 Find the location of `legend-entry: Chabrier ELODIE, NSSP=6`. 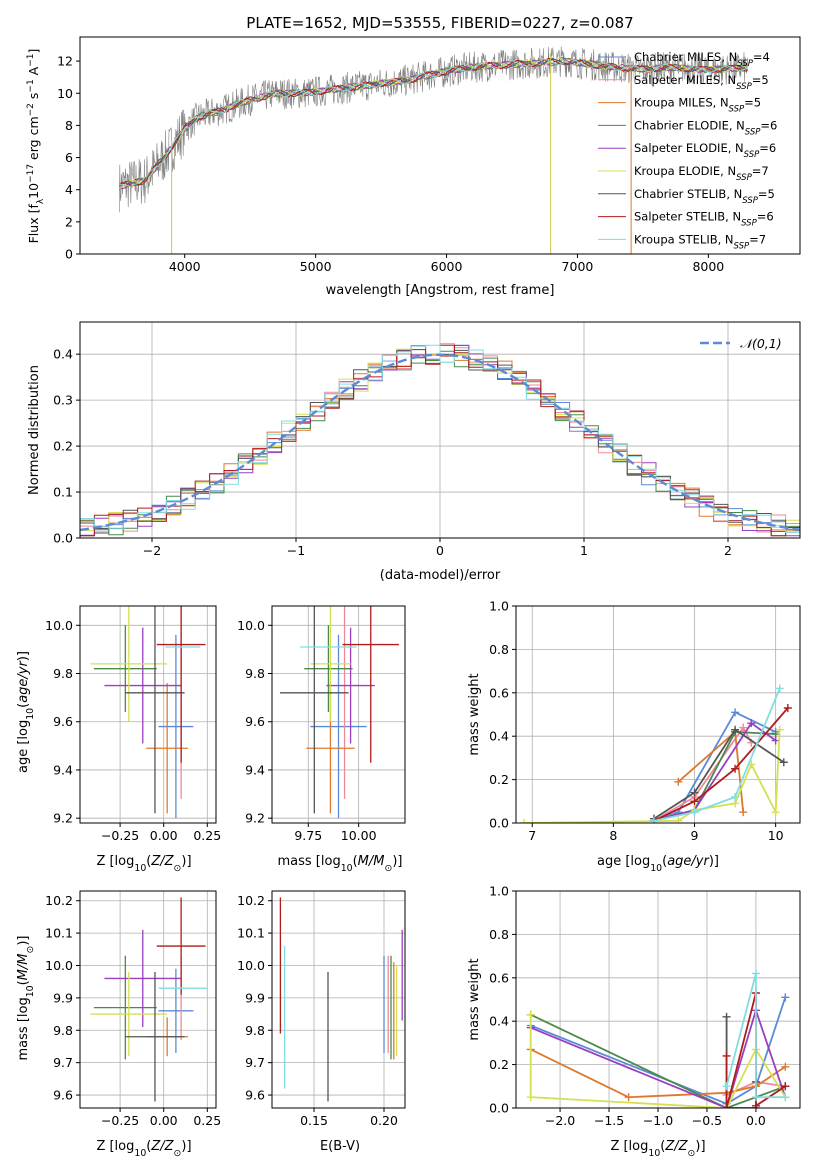

legend-entry: Chabrier ELODIE, NSSP=6 is located at coordinates (705, 127).